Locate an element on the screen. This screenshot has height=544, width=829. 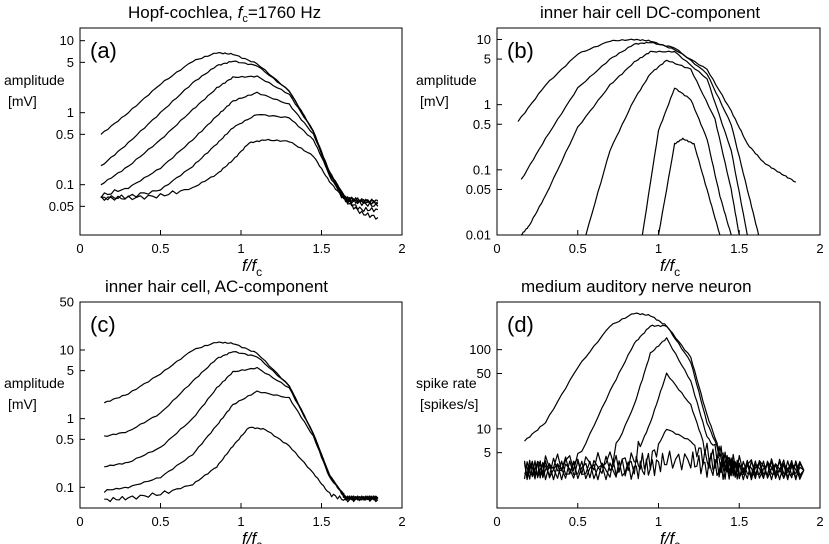
plot-frame is located at coordinates (241, 405).